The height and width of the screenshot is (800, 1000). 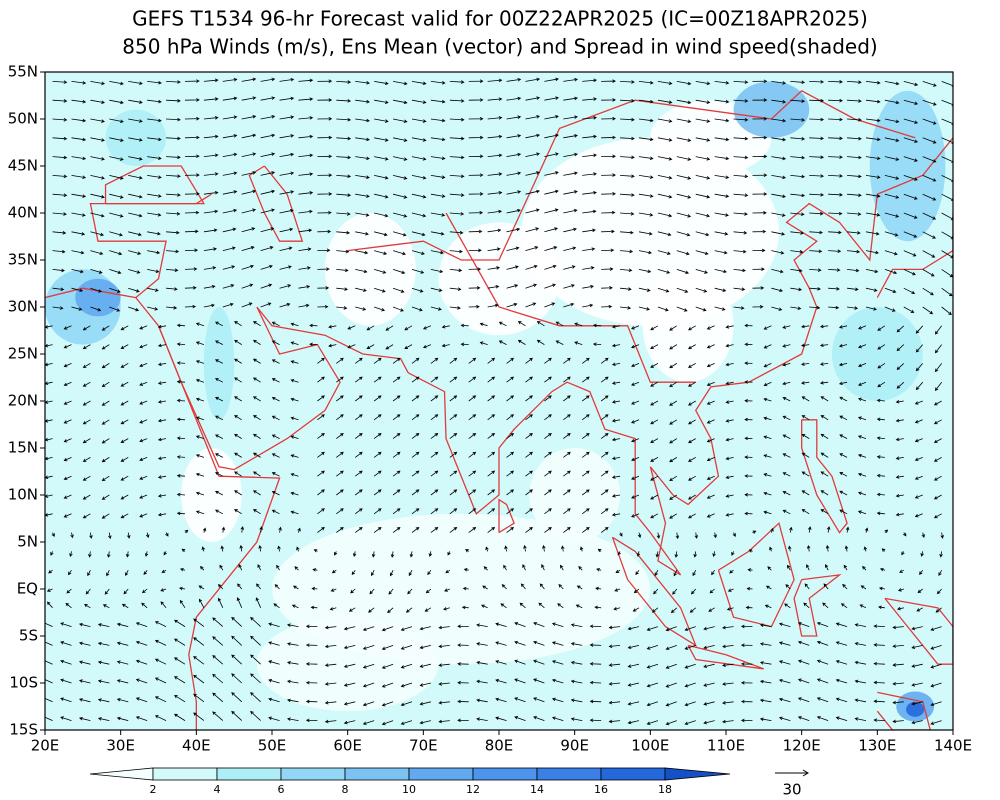 I want to click on x-tick-label: 40E, so click(x=196, y=746).